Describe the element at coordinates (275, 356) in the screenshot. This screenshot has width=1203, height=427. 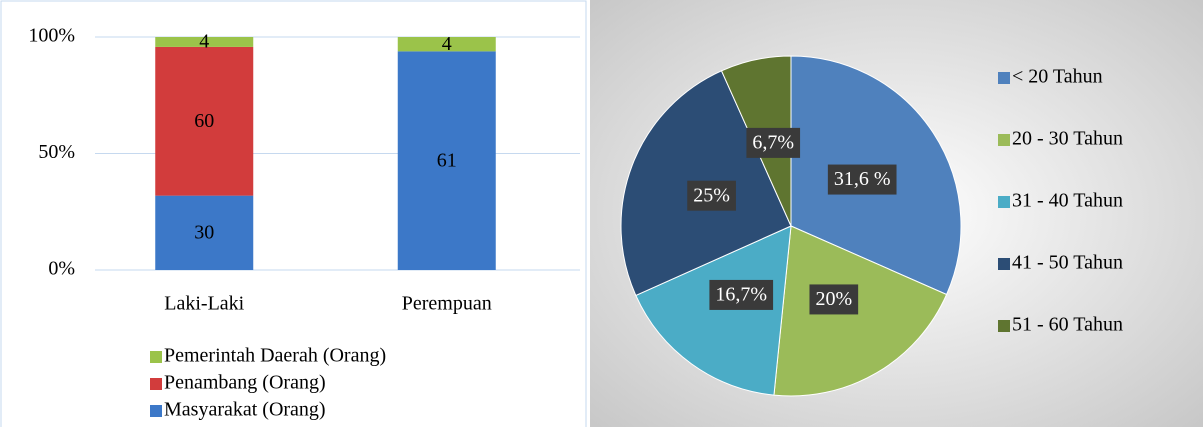
I see `legend-label: Pemerintah Daerah (Orang)` at that location.